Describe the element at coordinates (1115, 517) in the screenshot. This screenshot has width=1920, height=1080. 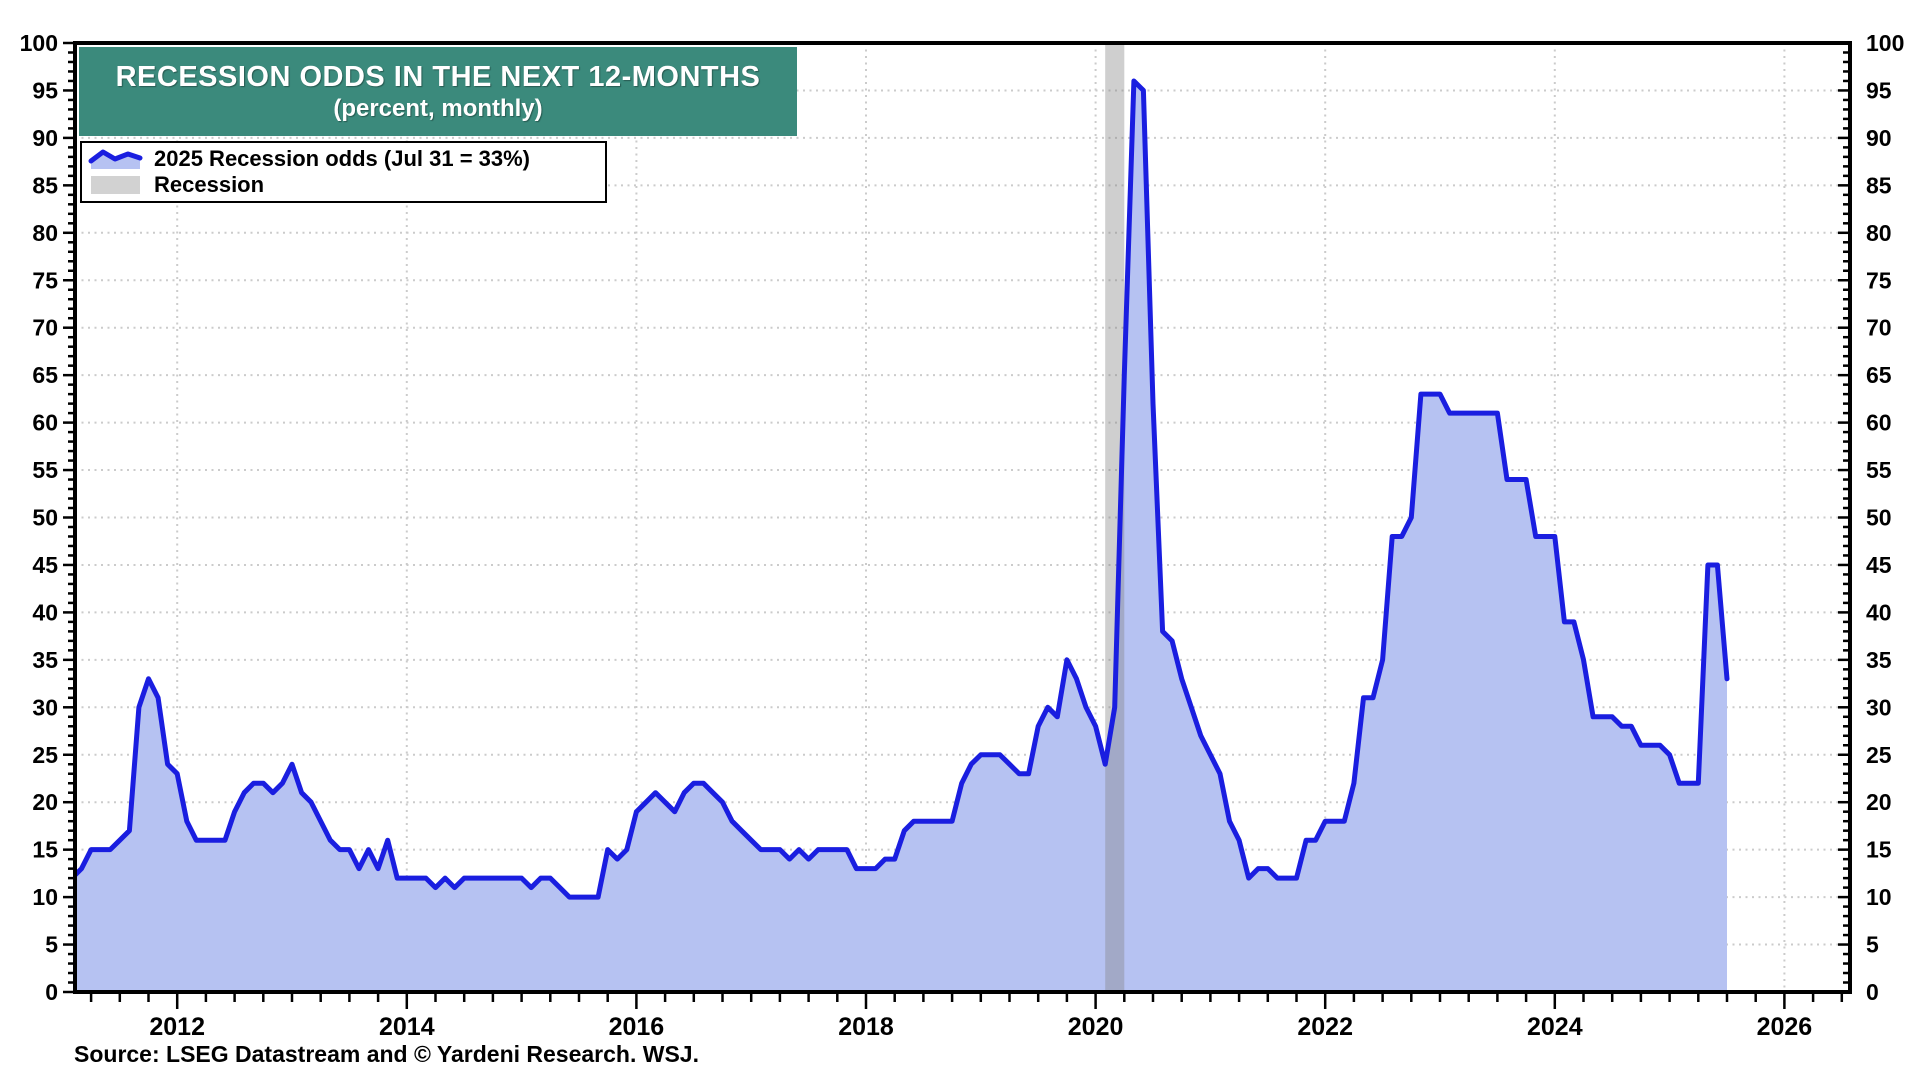
I see `recession-band` at that location.